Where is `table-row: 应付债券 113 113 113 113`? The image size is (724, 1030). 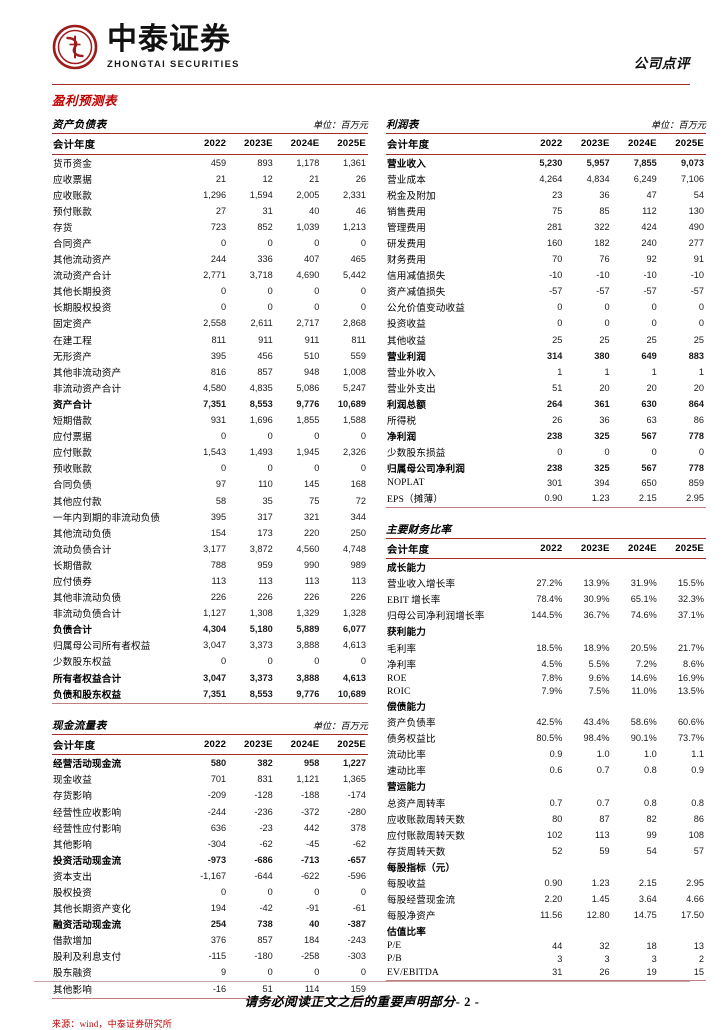
table-row: 应付债券 113 113 113 113 is located at coordinates (210, 581).